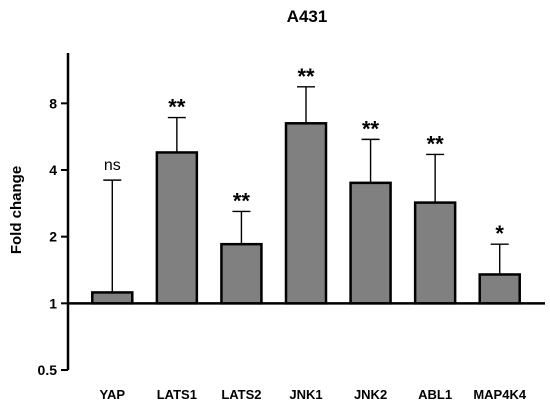  Describe the element at coordinates (16, 210) in the screenshot. I see `y-axis-label: Fold change` at that location.